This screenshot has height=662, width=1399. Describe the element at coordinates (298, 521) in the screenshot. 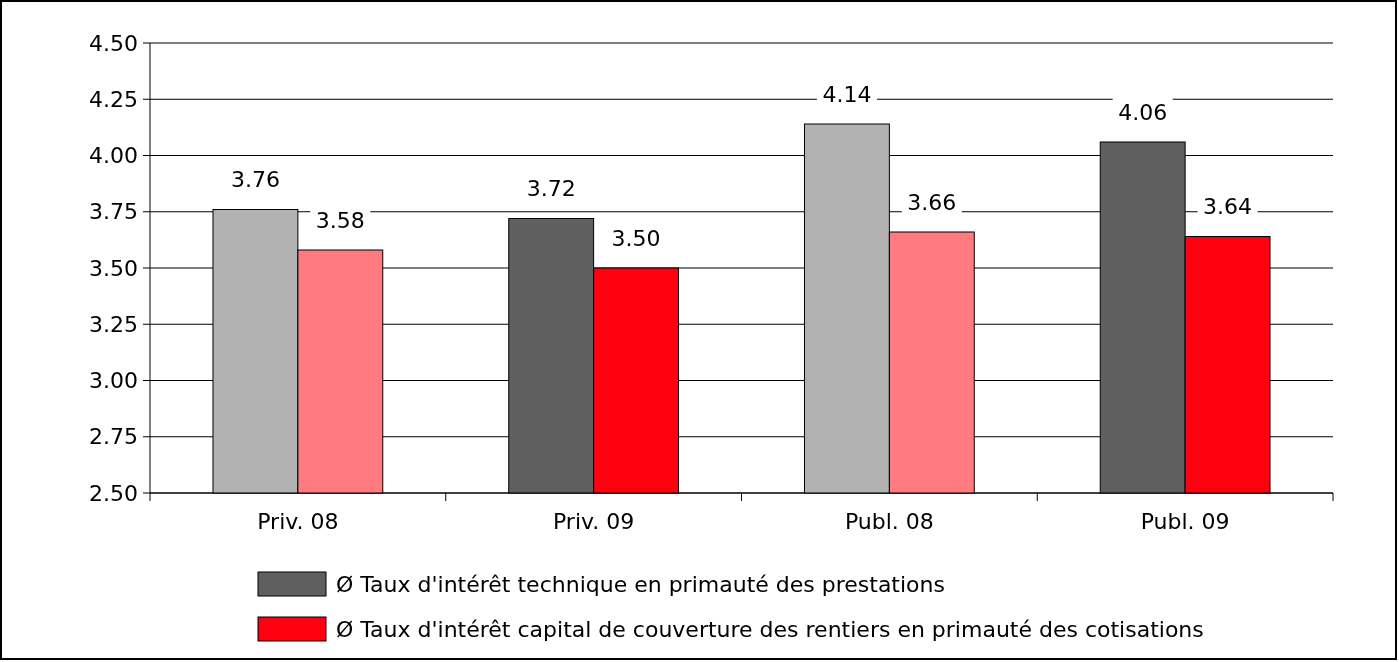

I see `x-tick-label: Priv. 08` at that location.